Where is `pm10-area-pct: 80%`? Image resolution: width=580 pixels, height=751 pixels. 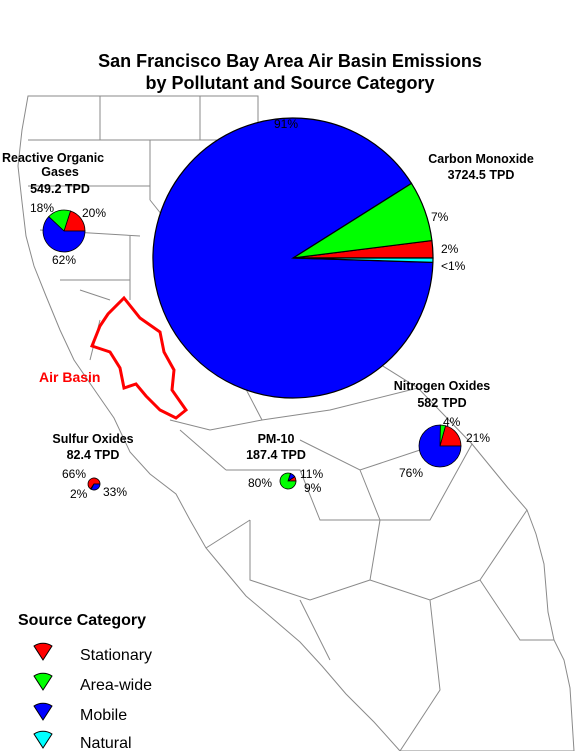
pm10-area-pct: 80% is located at coordinates (260, 483).